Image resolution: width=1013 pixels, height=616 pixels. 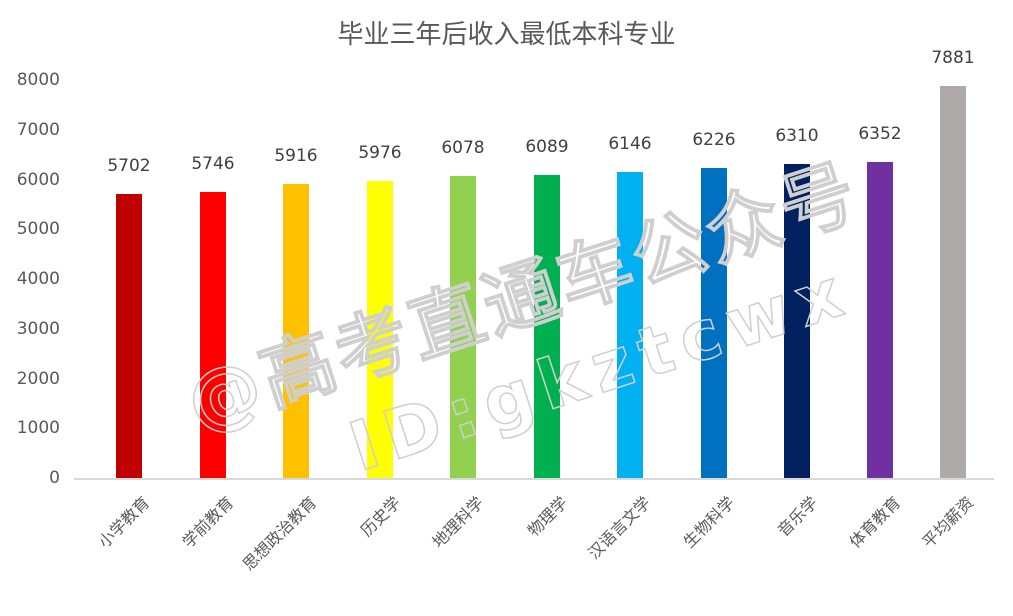 What do you see at coordinates (714, 140) in the screenshot?
I see `data-label: 6226` at bounding box center [714, 140].